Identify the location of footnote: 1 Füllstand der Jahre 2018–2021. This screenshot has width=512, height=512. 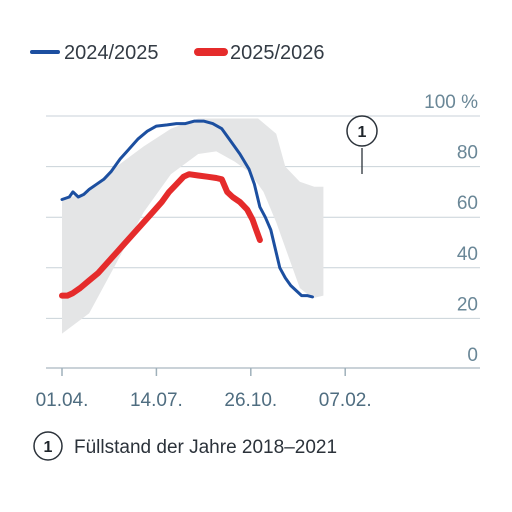
(185, 446).